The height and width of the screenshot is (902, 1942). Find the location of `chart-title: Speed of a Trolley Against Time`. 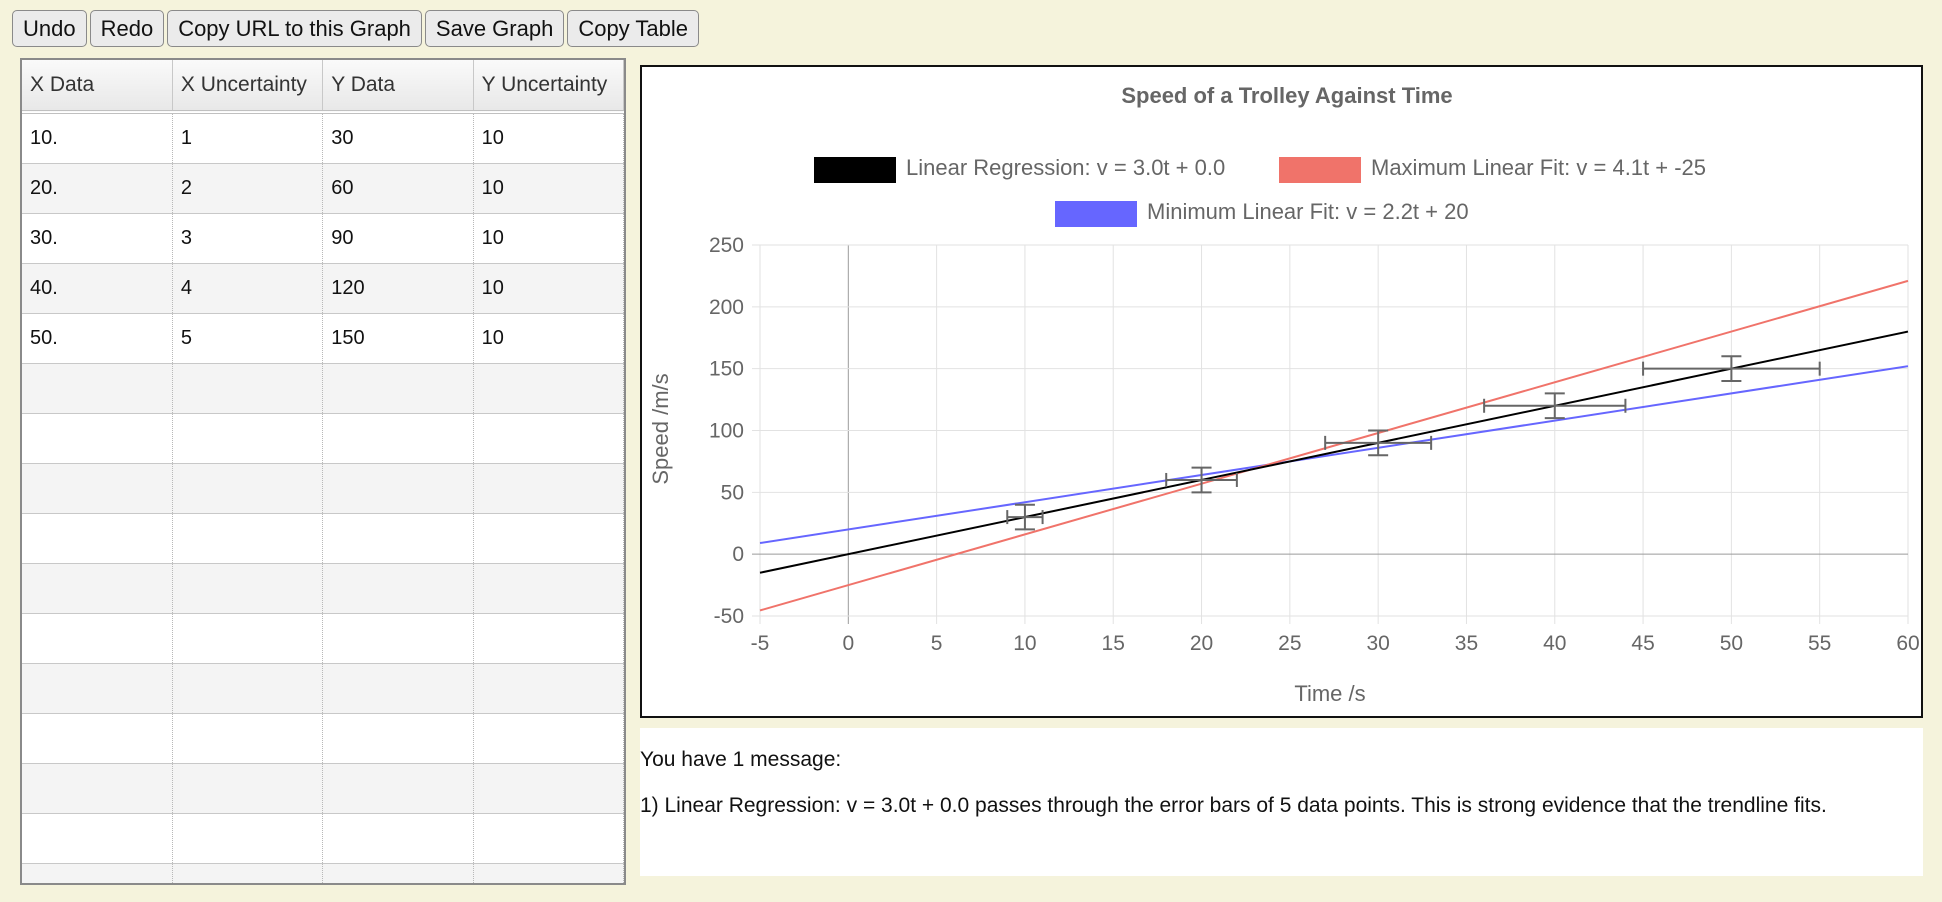

chart-title: Speed of a Trolley Against Time is located at coordinates (1286, 95).